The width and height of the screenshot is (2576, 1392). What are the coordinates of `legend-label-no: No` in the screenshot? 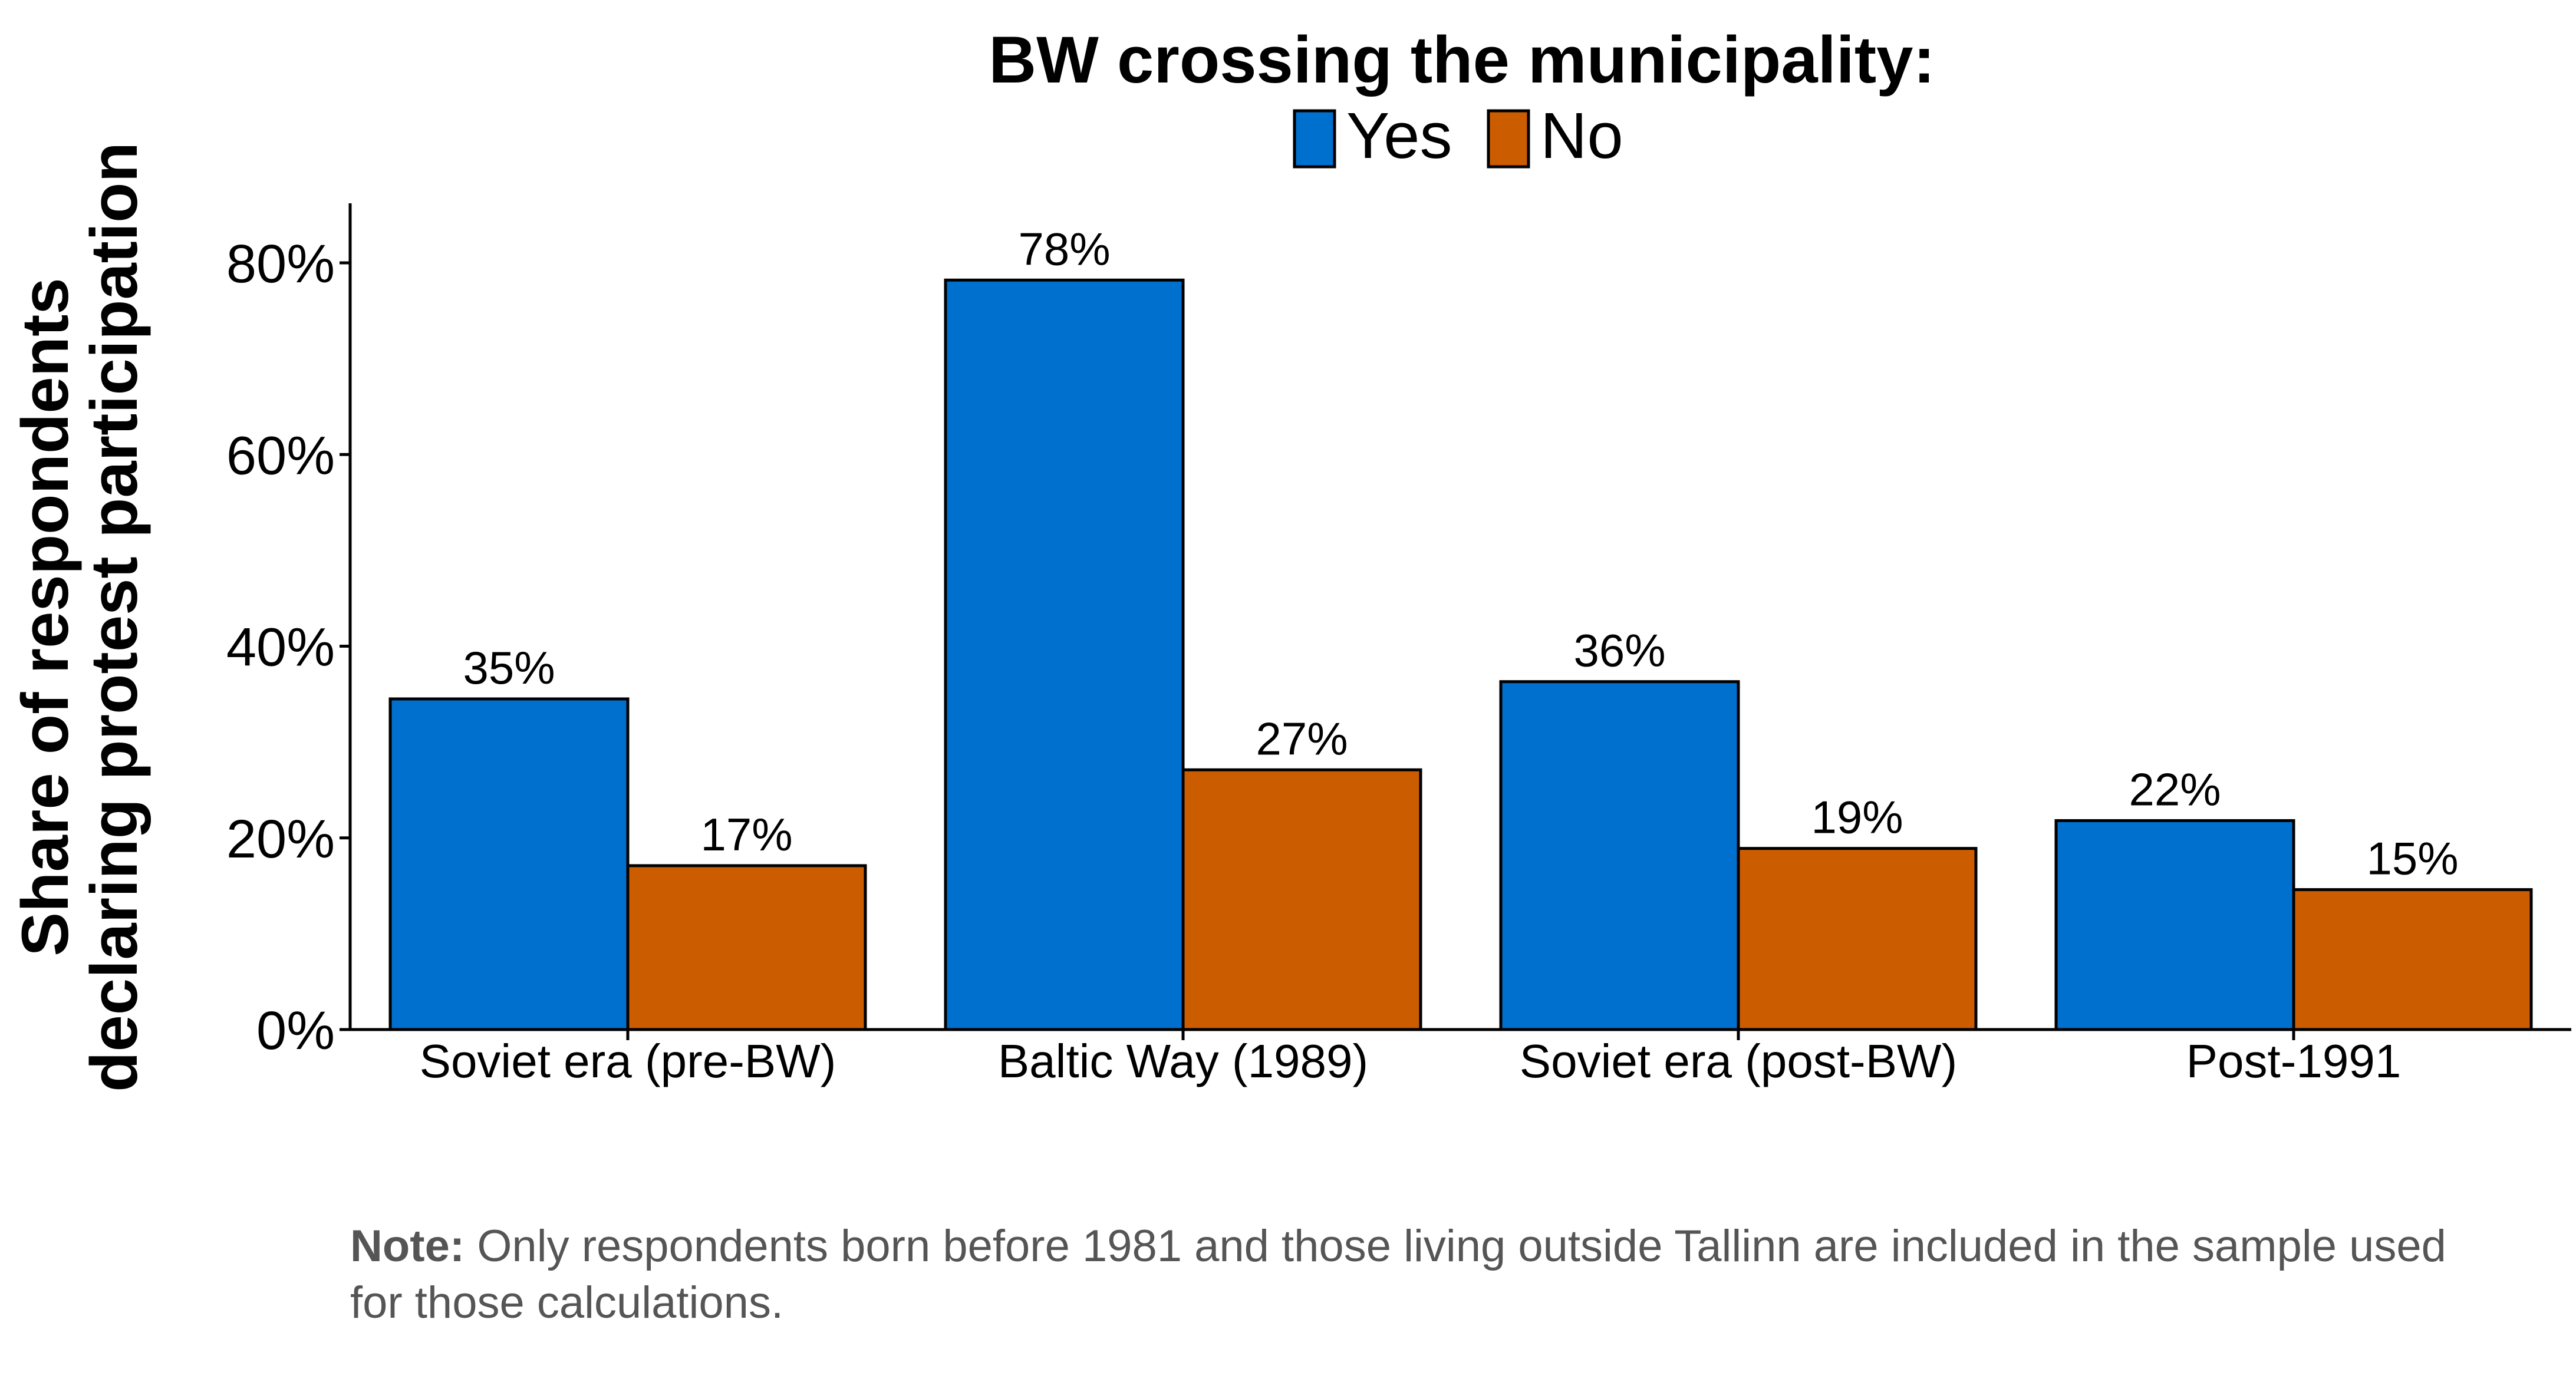 It's located at (1581, 136).